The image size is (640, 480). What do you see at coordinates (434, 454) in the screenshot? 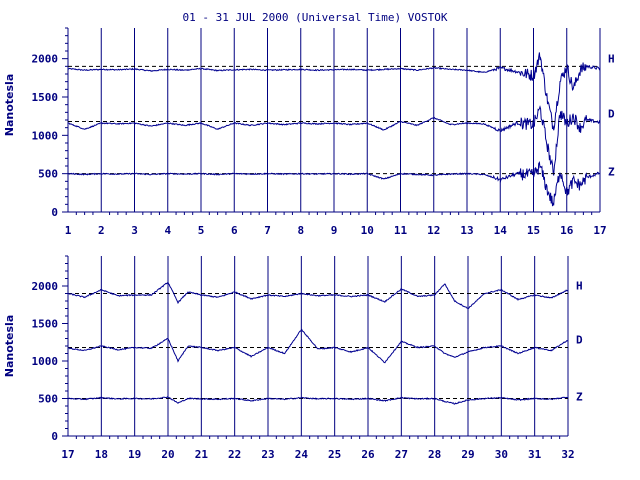
I see `x-tick-label: 28` at bounding box center [434, 454].